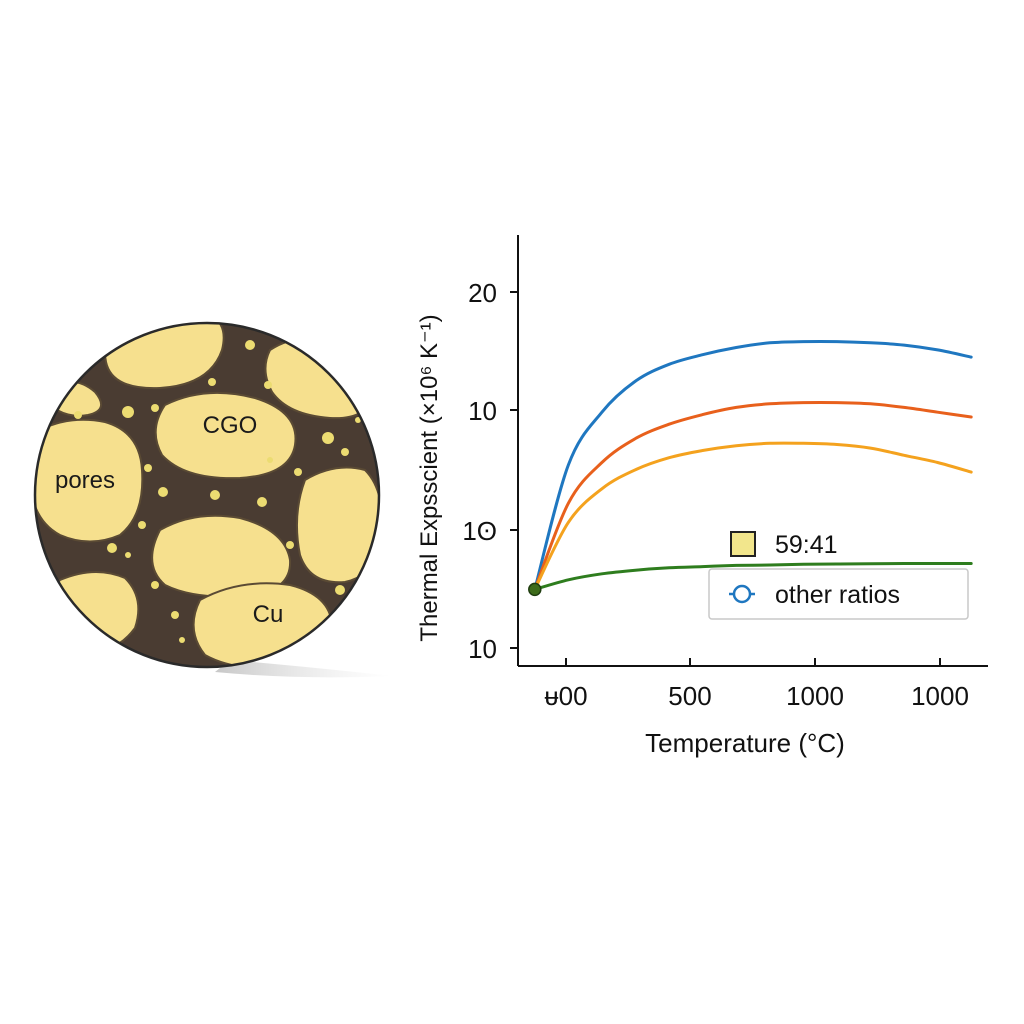 Image resolution: width=1024 pixels, height=1024 pixels. I want to click on series-layer, so click(750, 468).